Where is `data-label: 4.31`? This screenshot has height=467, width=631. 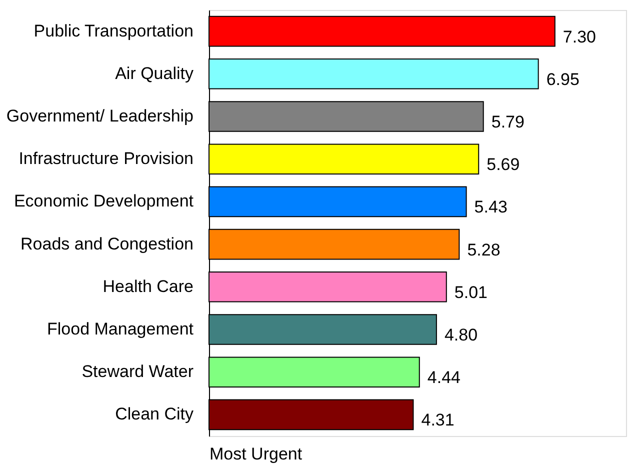
data-label: 4.31 is located at coordinates (437, 420).